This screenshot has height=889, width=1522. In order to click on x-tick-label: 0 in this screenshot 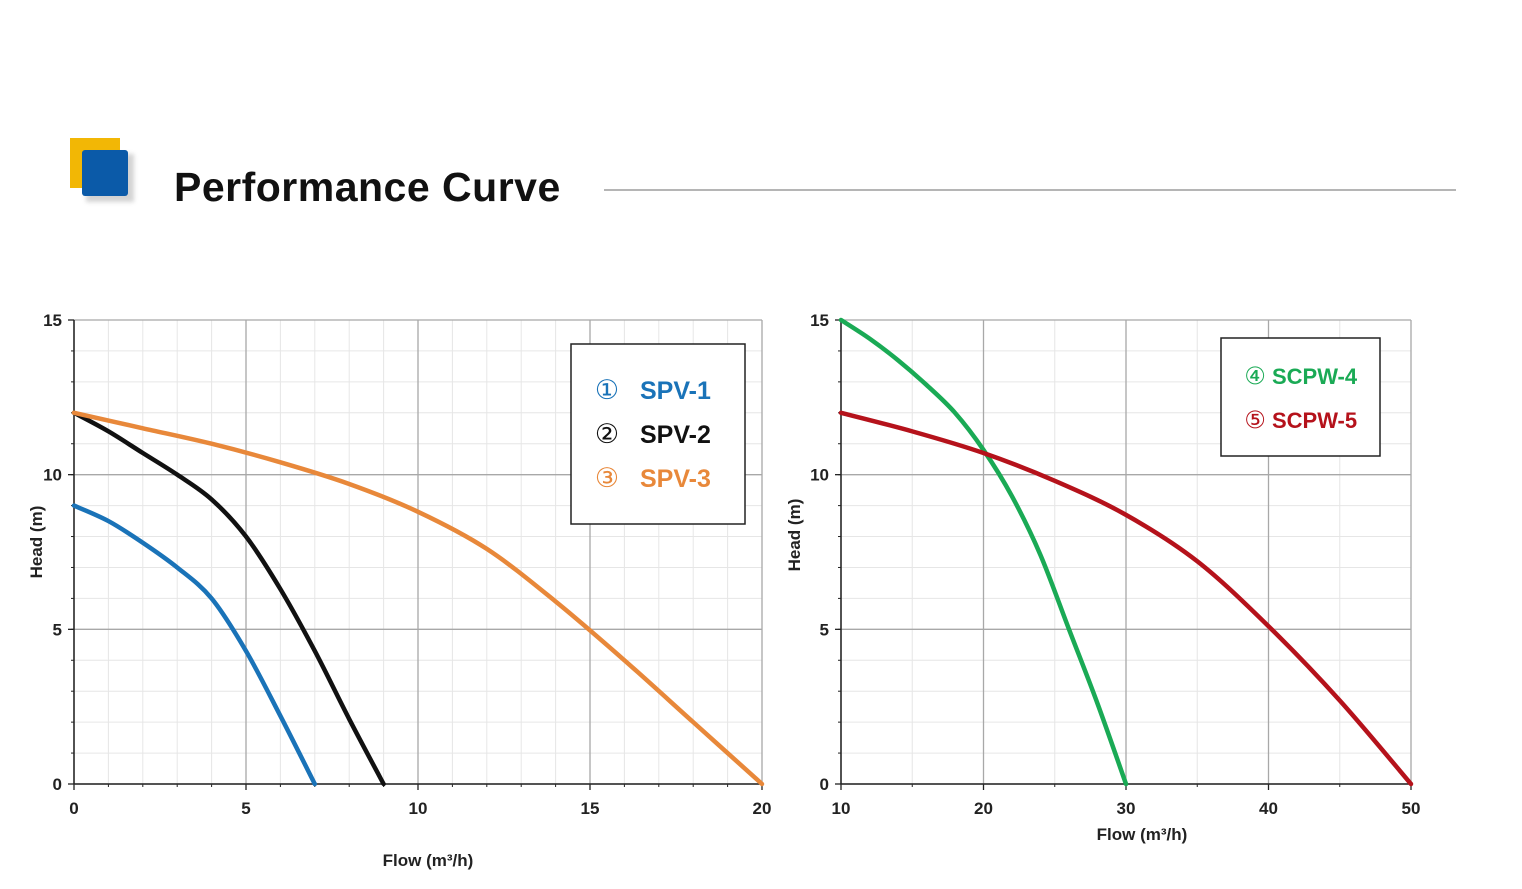, I will do `click(73, 808)`.